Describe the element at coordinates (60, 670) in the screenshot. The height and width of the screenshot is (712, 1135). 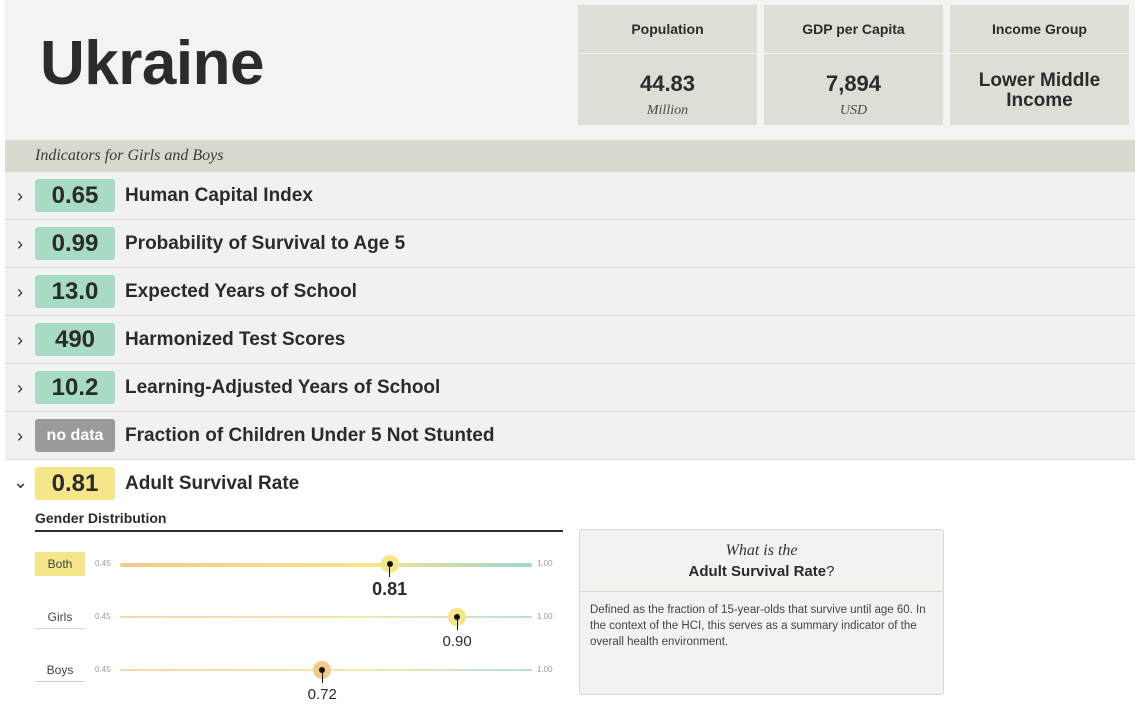
I see `gender-toggle-boys: Boys` at that location.